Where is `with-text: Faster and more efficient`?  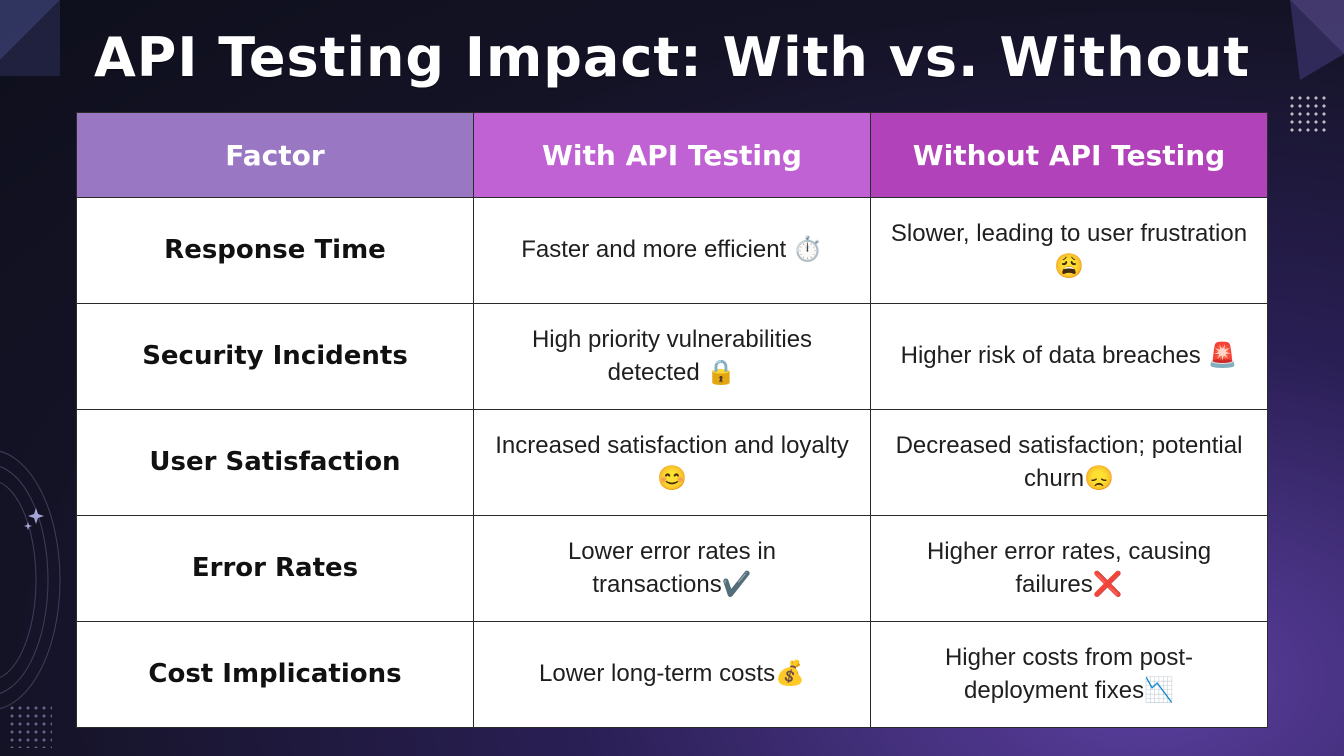
with-text: Faster and more efficient is located at coordinates (654, 250).